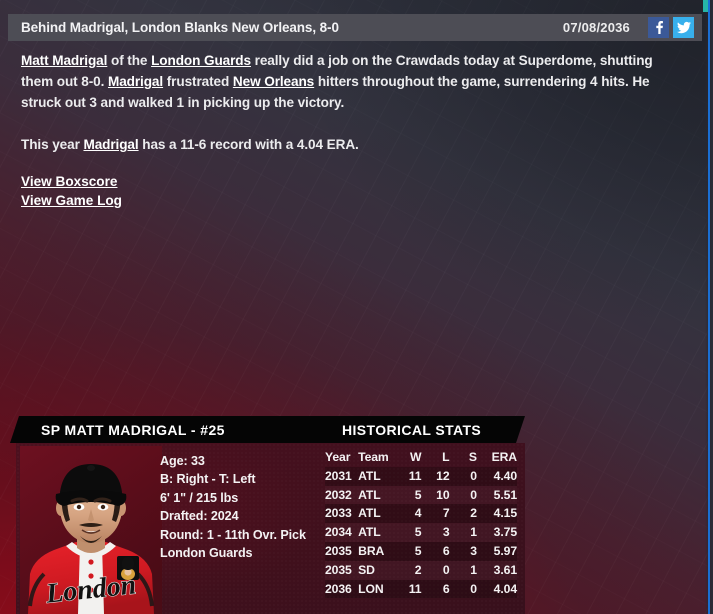 Image resolution: width=713 pixels, height=614 pixels. Describe the element at coordinates (338, 457) in the screenshot. I see `col-header-year: Year` at that location.